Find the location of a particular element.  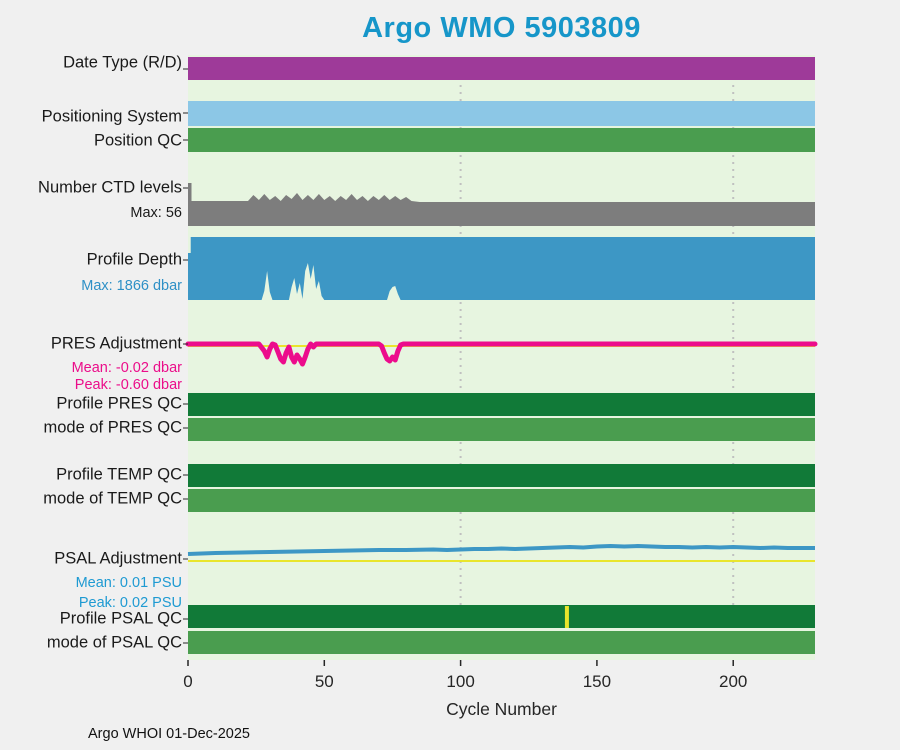

x-tick-label: 50 is located at coordinates (324, 681).